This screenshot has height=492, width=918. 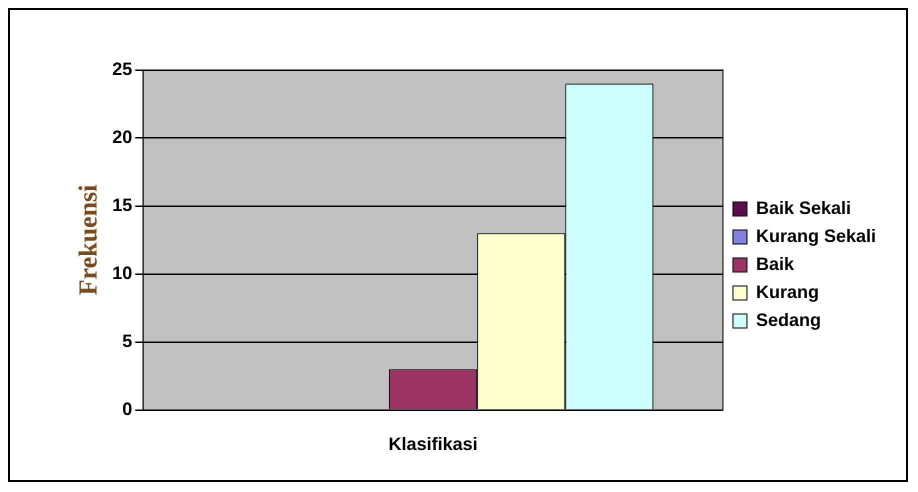 What do you see at coordinates (122, 136) in the screenshot?
I see `y-tick-label: 20` at bounding box center [122, 136].